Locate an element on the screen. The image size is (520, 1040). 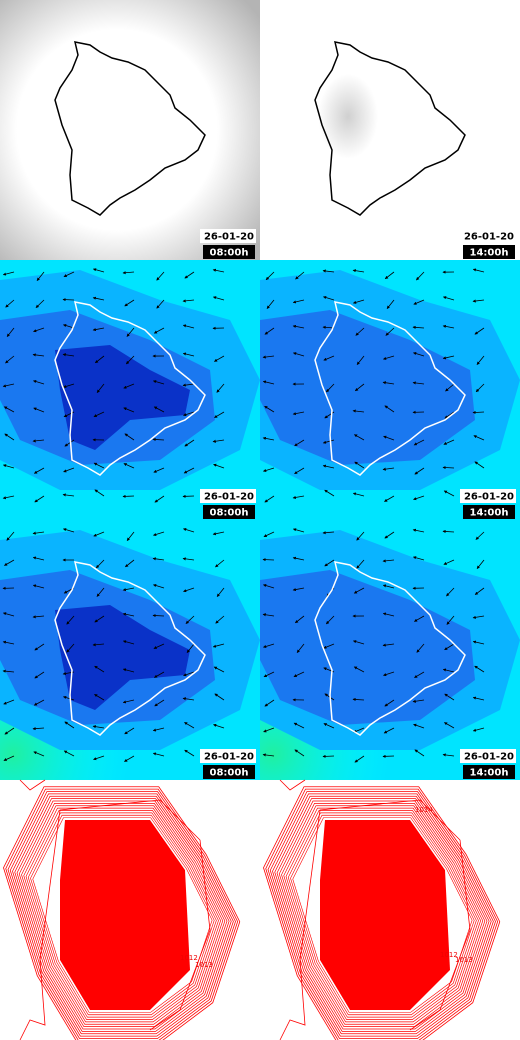
map-panel: 26-01-20 14:00h is located at coordinates (390, 130).